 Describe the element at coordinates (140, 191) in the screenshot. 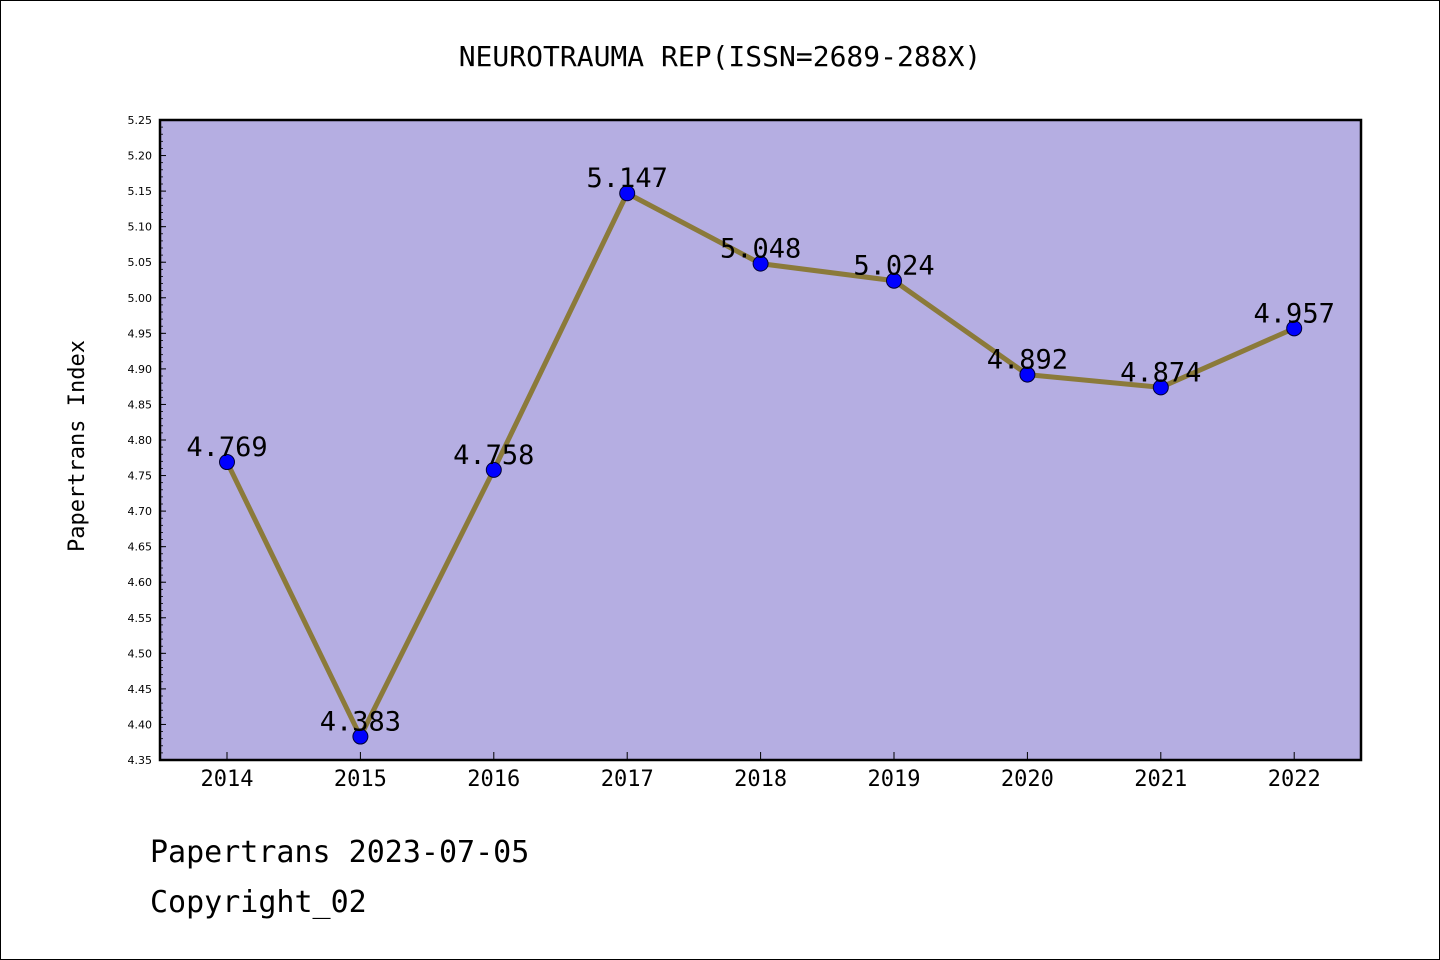

I see `y-tick-label: 5.15` at that location.